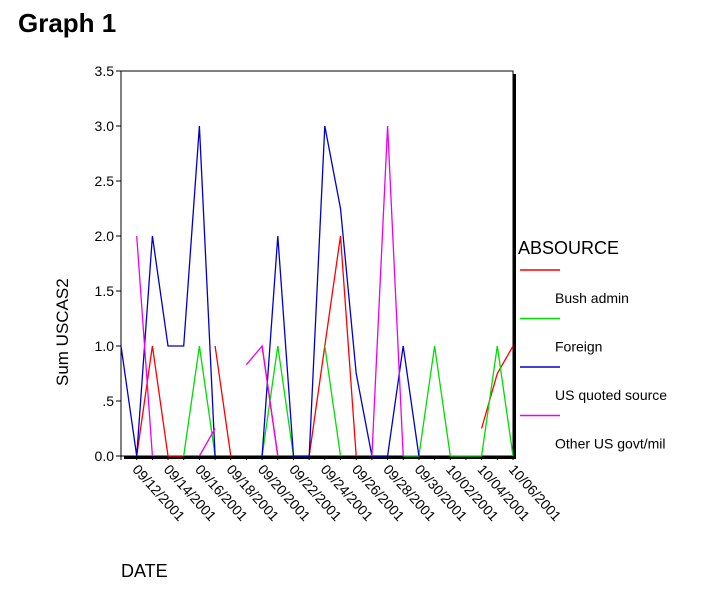 This screenshot has width=703, height=593. I want to click on y-axis: 0.0 .5 1.0 1.5 2.0 2.5 3.0 3.5, so click(108, 263).